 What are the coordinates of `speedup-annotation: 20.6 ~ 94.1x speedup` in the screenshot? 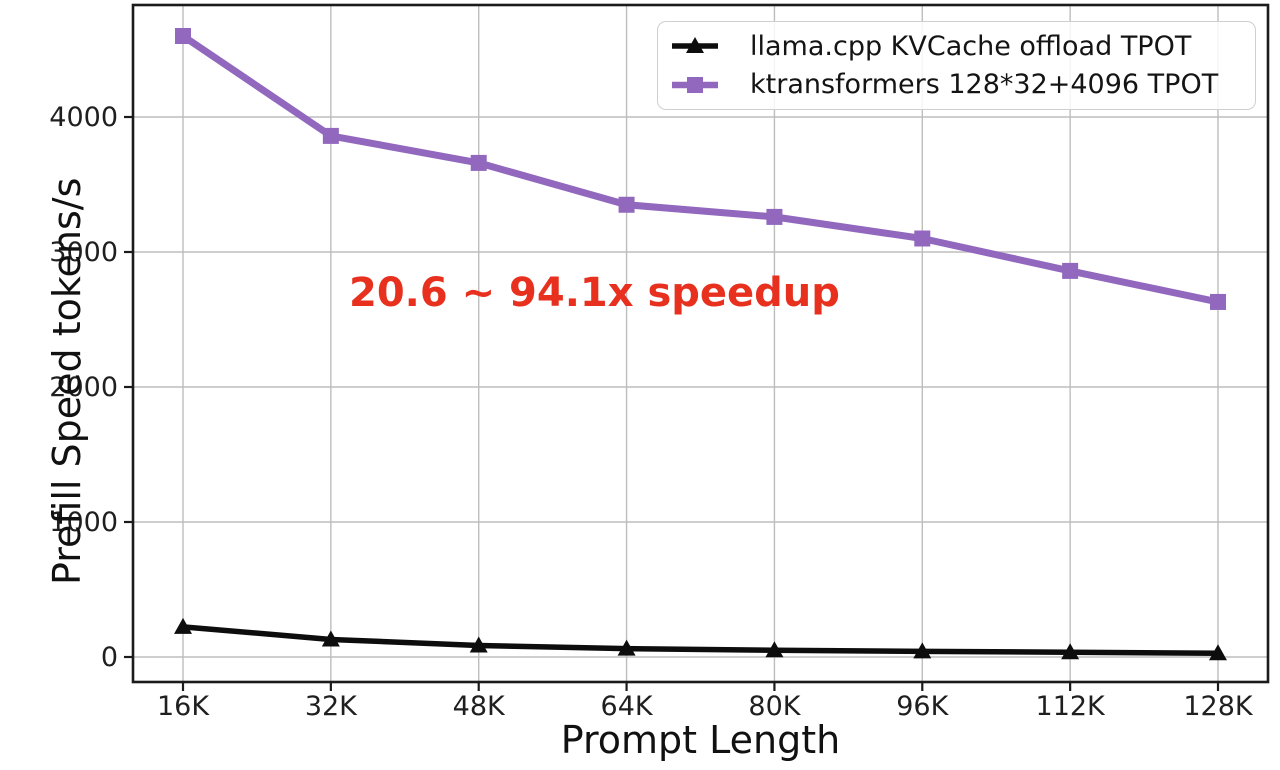 It's located at (594, 293).